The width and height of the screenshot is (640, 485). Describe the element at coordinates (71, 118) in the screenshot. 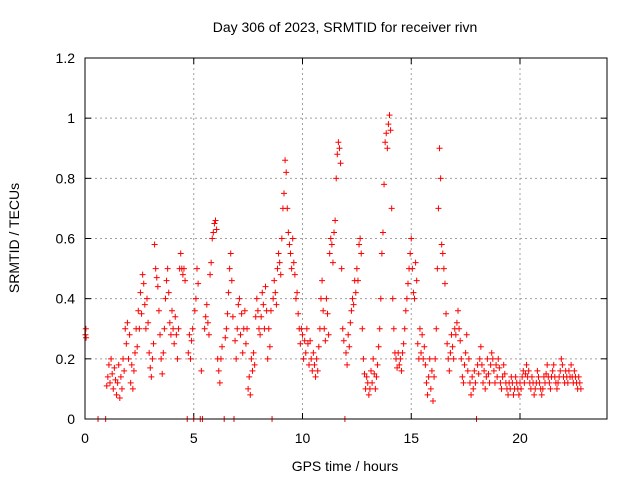

I see `y-tick-label: 1` at that location.